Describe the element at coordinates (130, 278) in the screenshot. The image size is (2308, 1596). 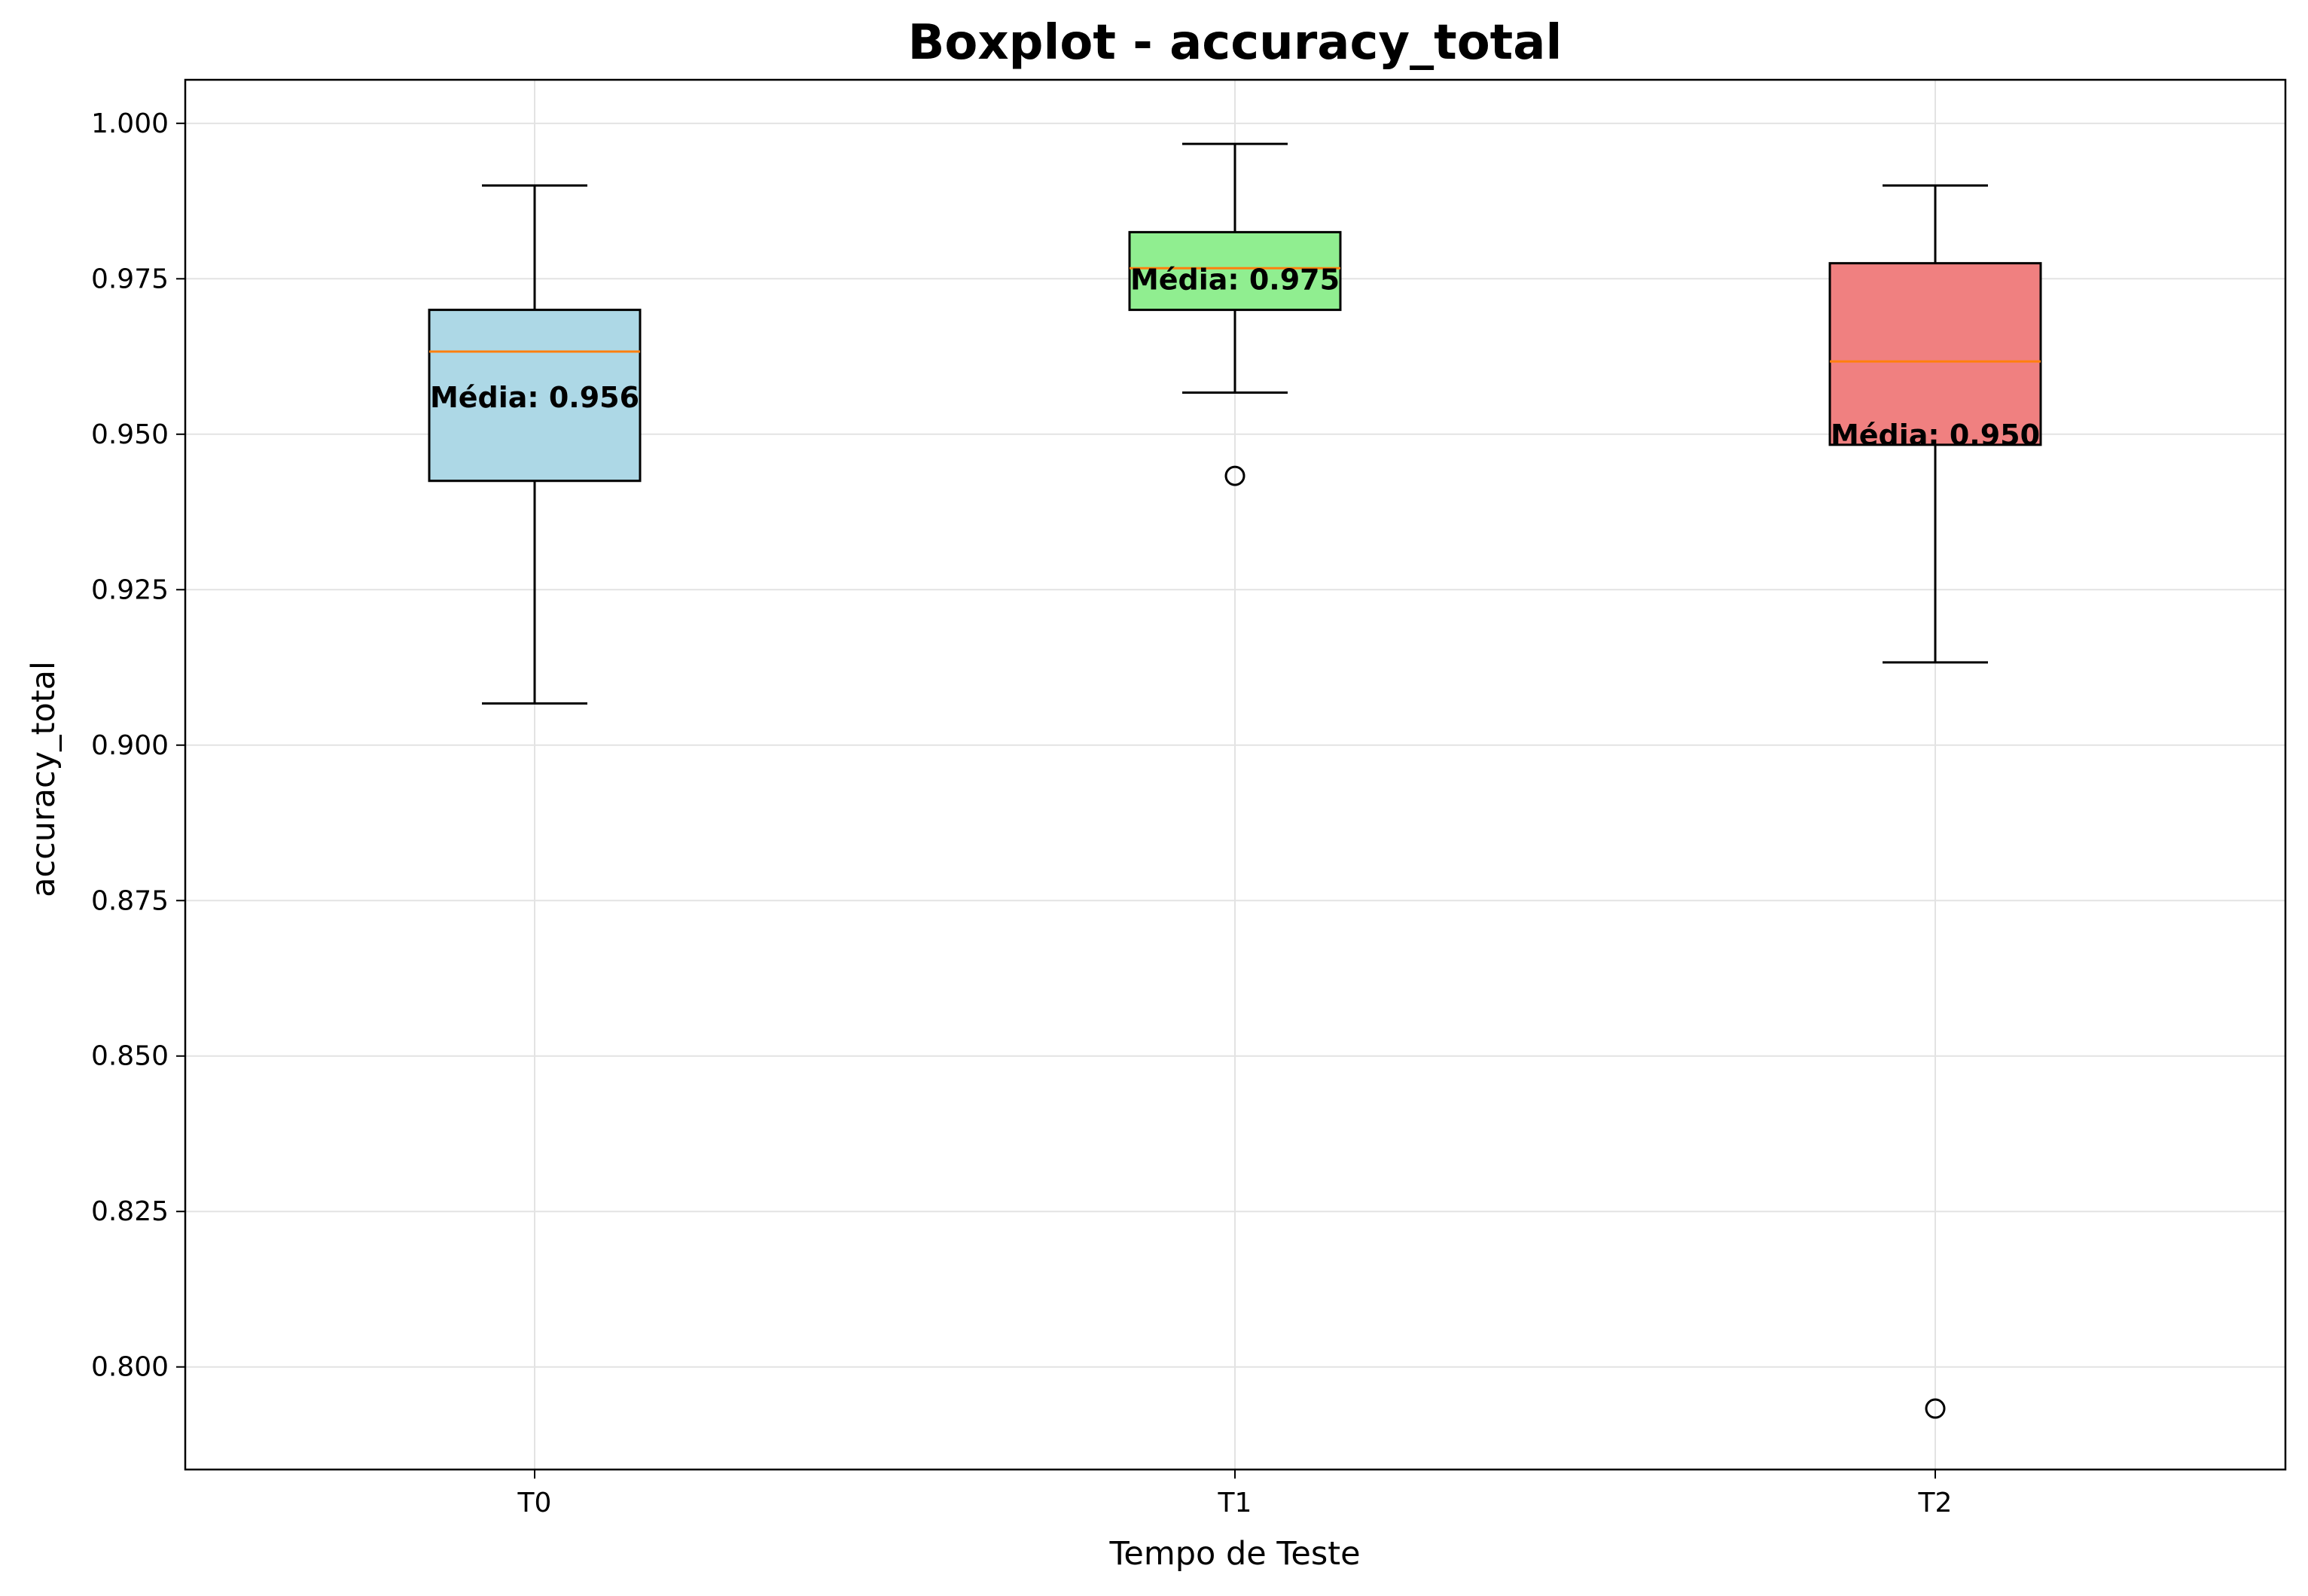
I see `y-tick-label: 0.975` at that location.